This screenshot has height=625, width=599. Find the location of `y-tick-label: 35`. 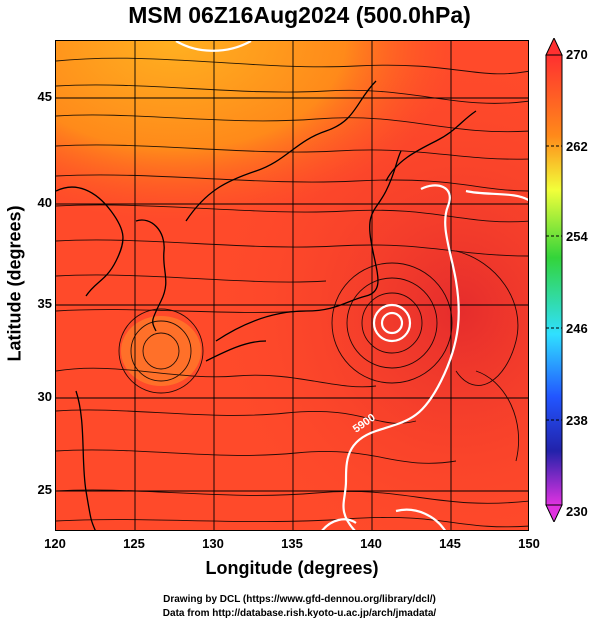

y-tick-label: 35 is located at coordinates (44, 303).